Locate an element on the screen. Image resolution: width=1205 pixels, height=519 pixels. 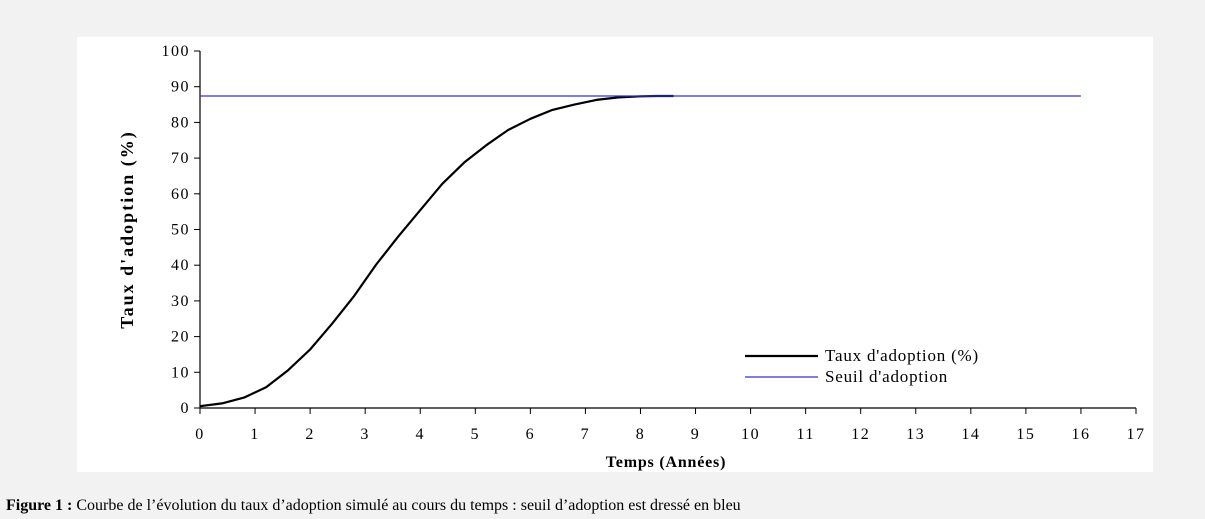
x-tick-label: 14 is located at coordinates (970, 434).